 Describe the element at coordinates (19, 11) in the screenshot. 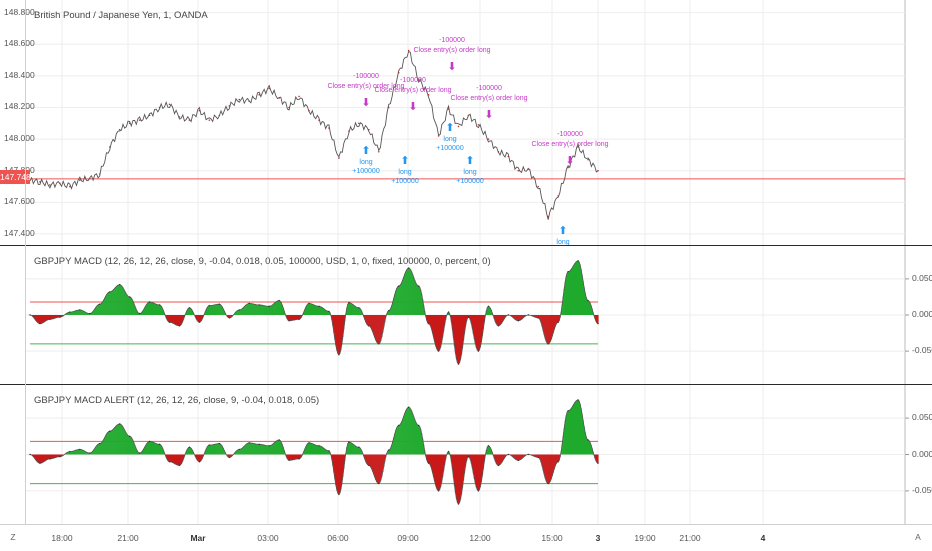

I see `price-tick-label: 148.800` at that location.